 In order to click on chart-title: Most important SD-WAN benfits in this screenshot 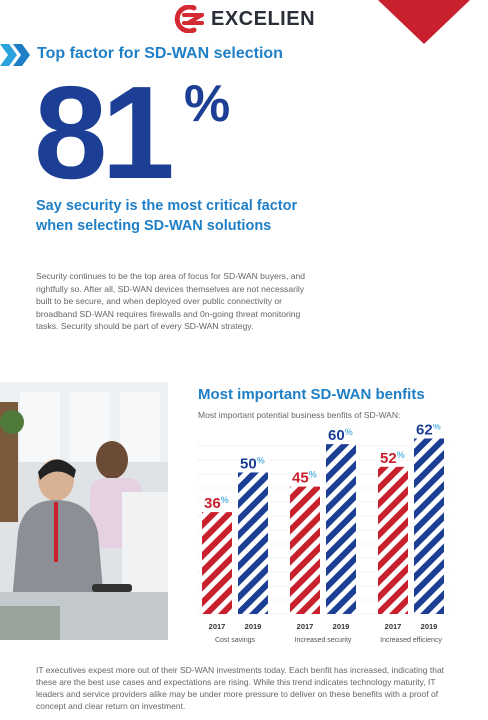, I will do `click(311, 394)`.